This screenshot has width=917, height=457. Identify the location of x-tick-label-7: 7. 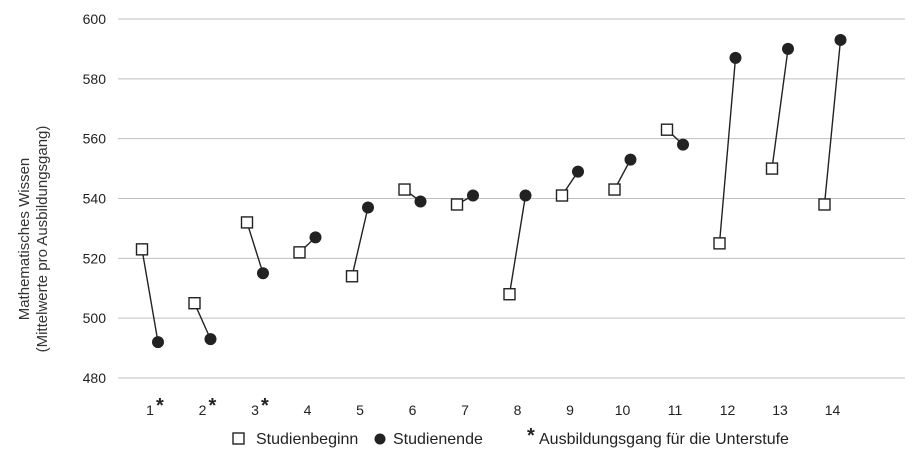
(465, 410).